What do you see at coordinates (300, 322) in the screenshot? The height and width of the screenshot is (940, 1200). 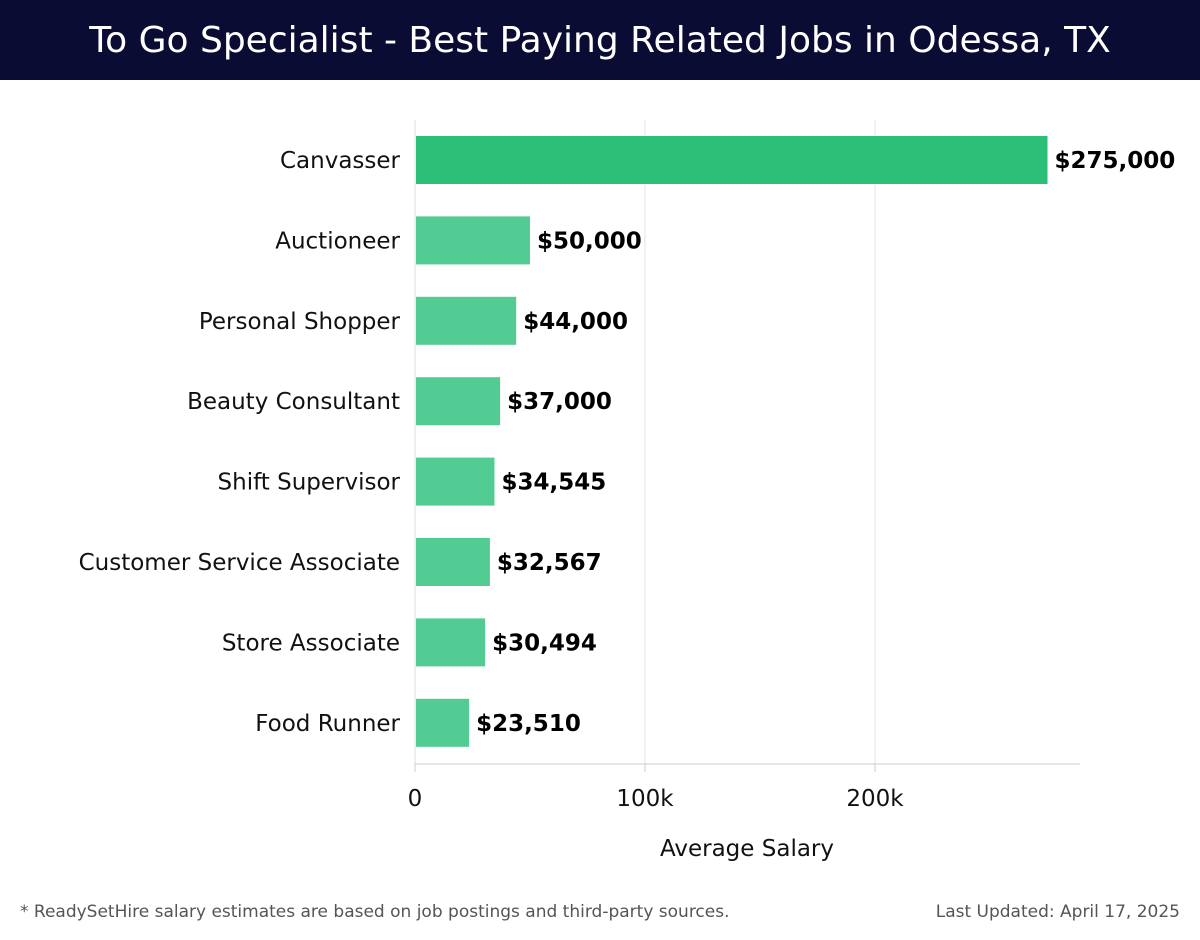 I see `category-label: Personal Shopper` at bounding box center [300, 322].